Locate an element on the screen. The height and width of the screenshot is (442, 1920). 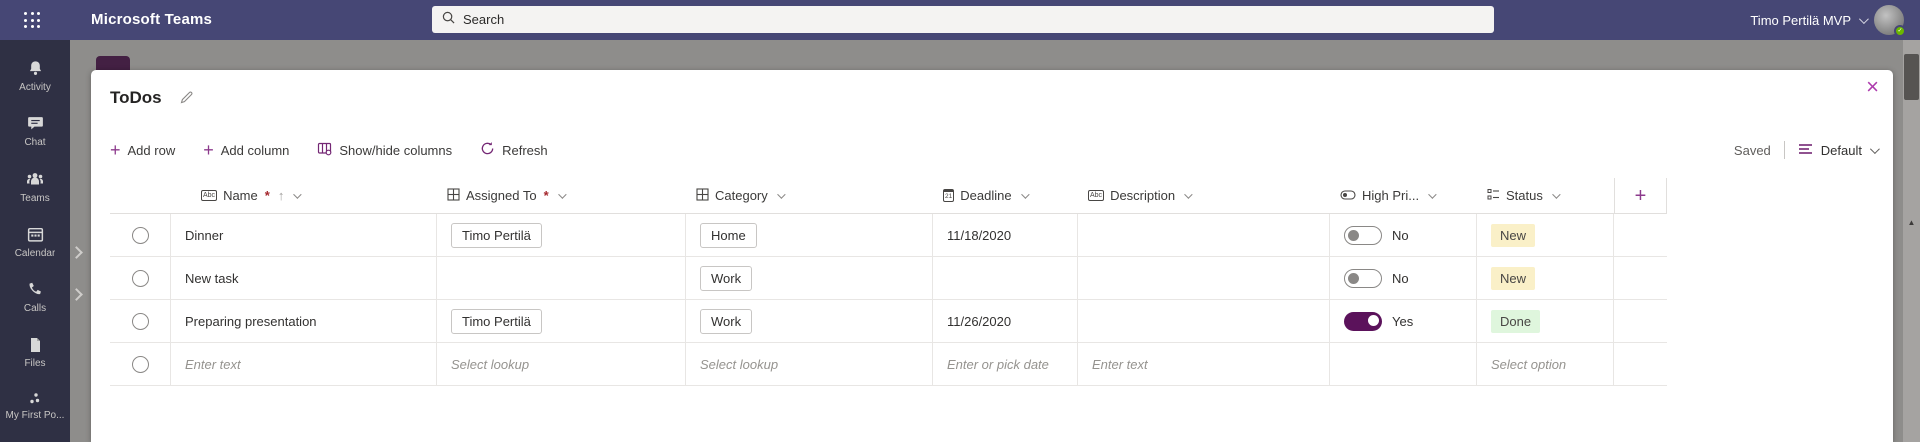
cell-name: Dinner is located at coordinates (304, 235).